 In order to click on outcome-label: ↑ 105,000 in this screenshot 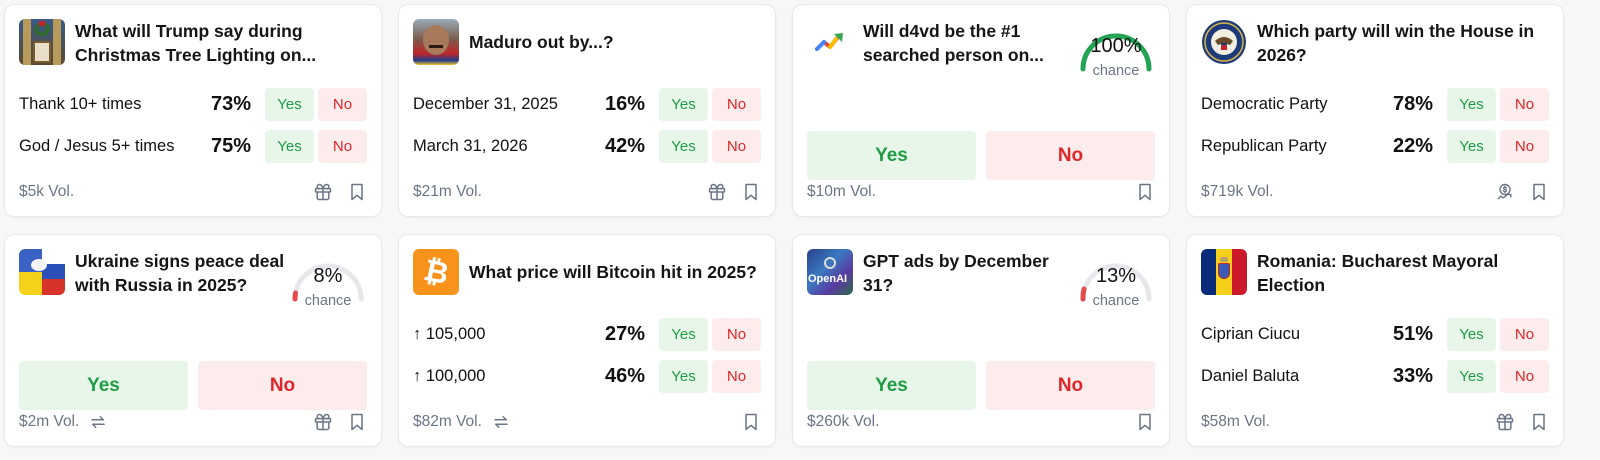, I will do `click(449, 333)`.